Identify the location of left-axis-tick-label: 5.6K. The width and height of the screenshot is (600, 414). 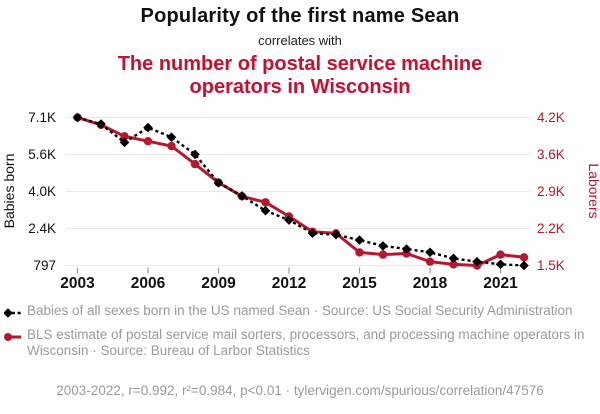
(42, 154).